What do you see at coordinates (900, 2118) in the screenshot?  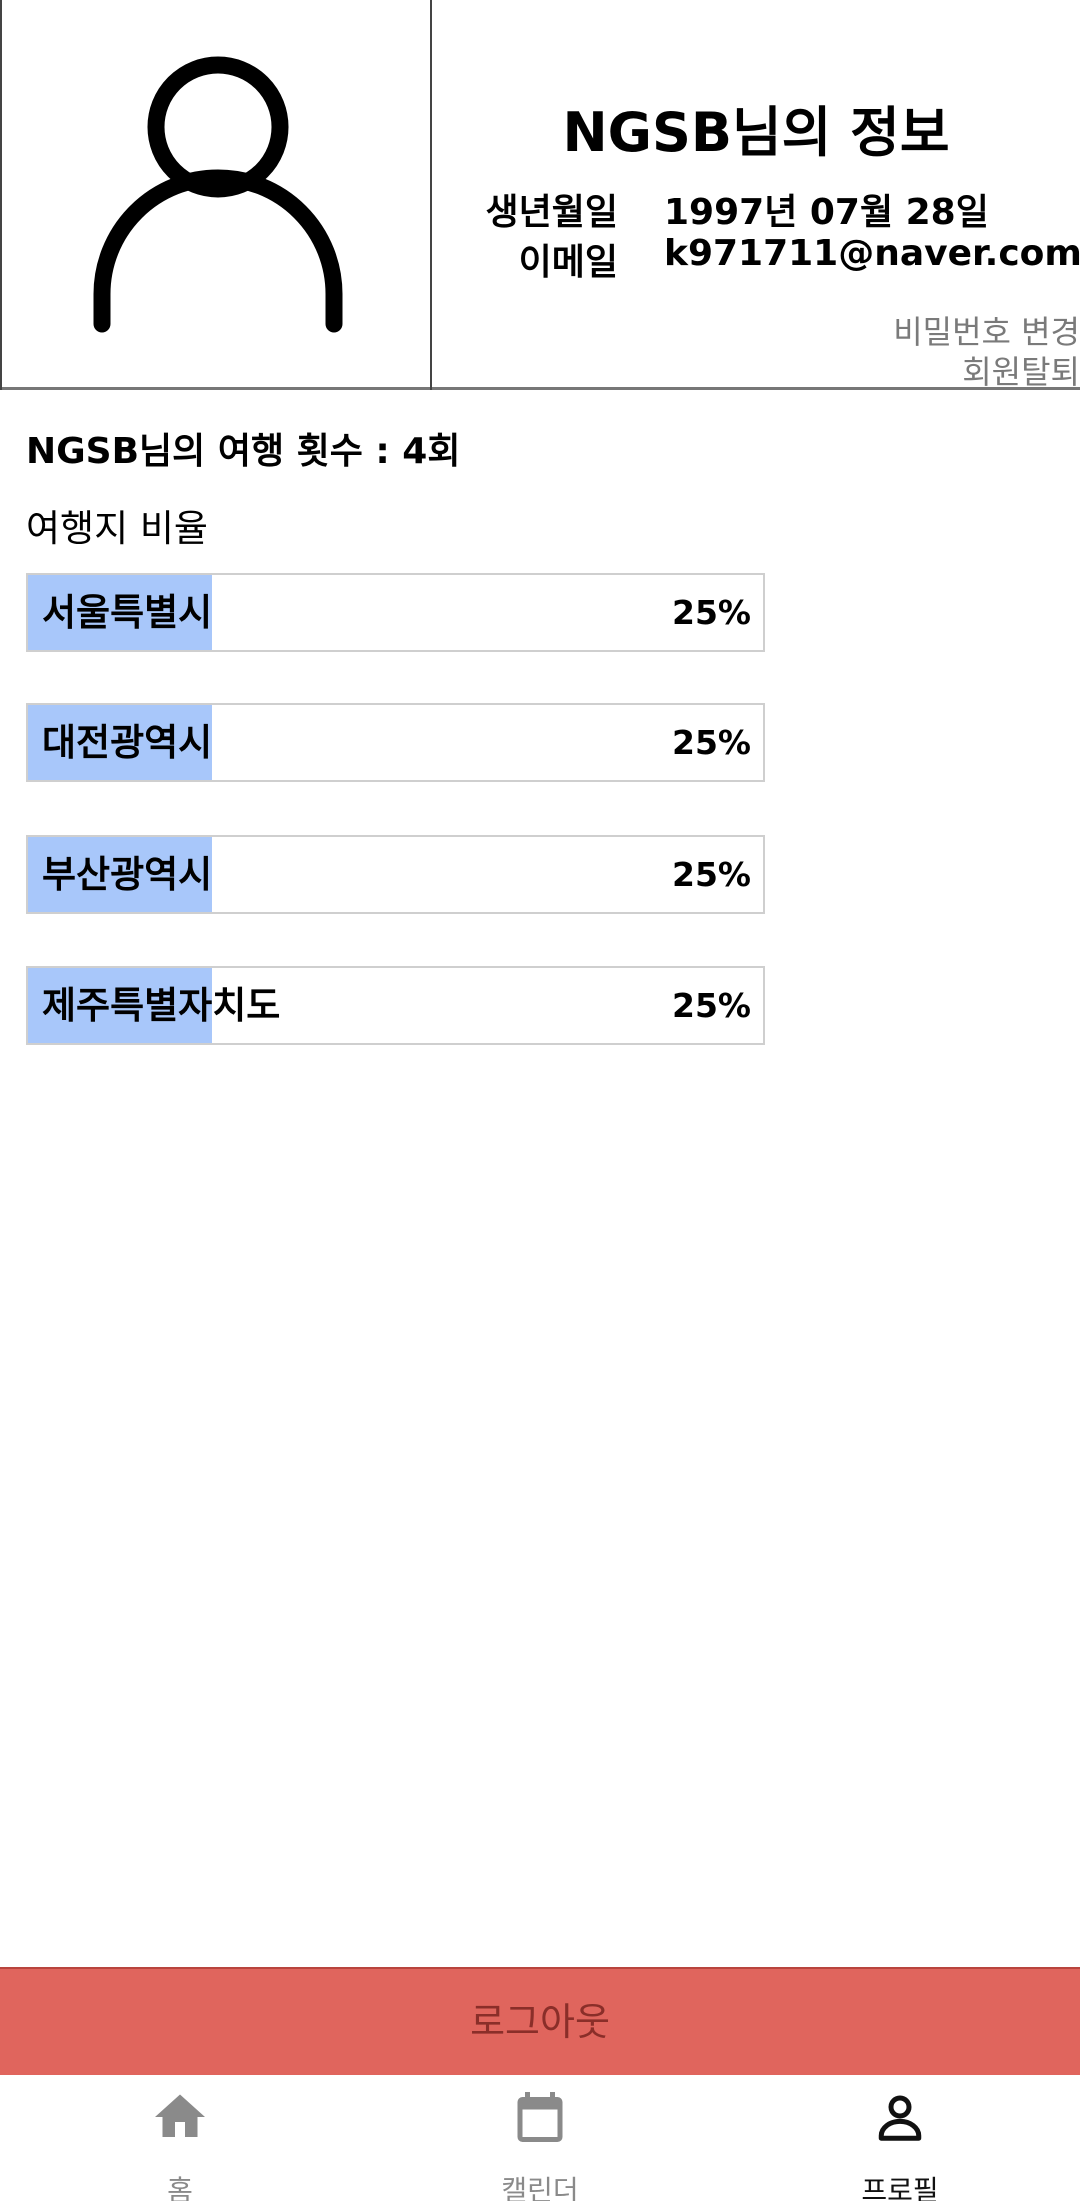 I see `person-icon` at bounding box center [900, 2118].